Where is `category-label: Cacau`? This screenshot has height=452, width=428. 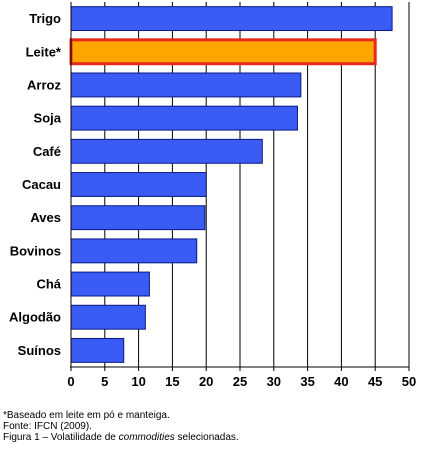
category-label: Cacau is located at coordinates (41, 184).